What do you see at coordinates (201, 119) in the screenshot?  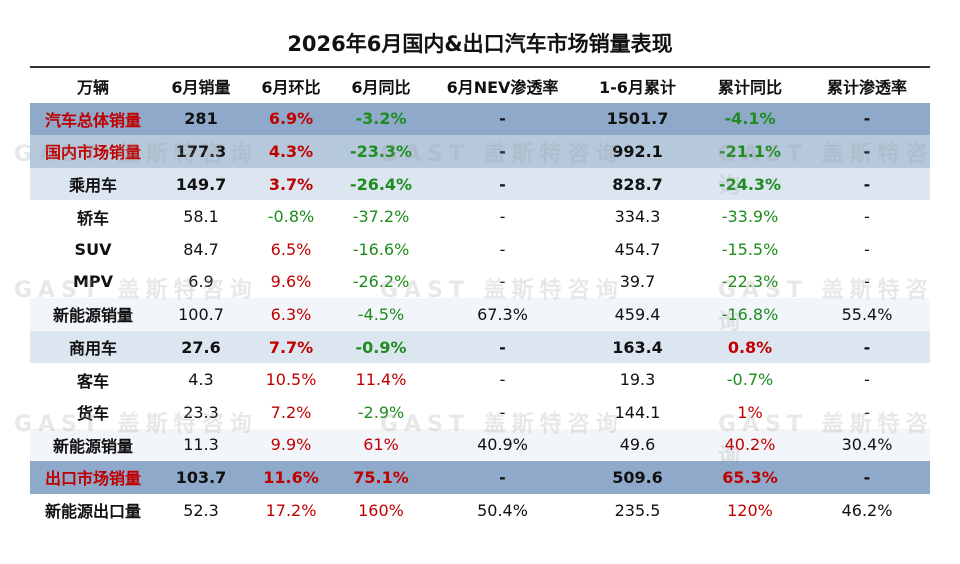 I see `table-cell: 281` at bounding box center [201, 119].